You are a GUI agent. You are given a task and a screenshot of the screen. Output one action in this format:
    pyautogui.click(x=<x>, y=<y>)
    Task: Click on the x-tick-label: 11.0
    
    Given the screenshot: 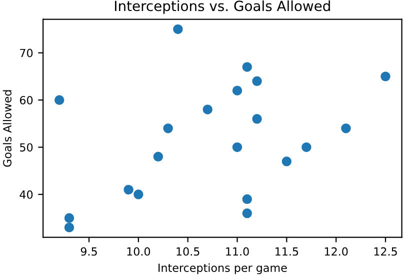 What is the action you would take?
    pyautogui.click(x=237, y=251)
    